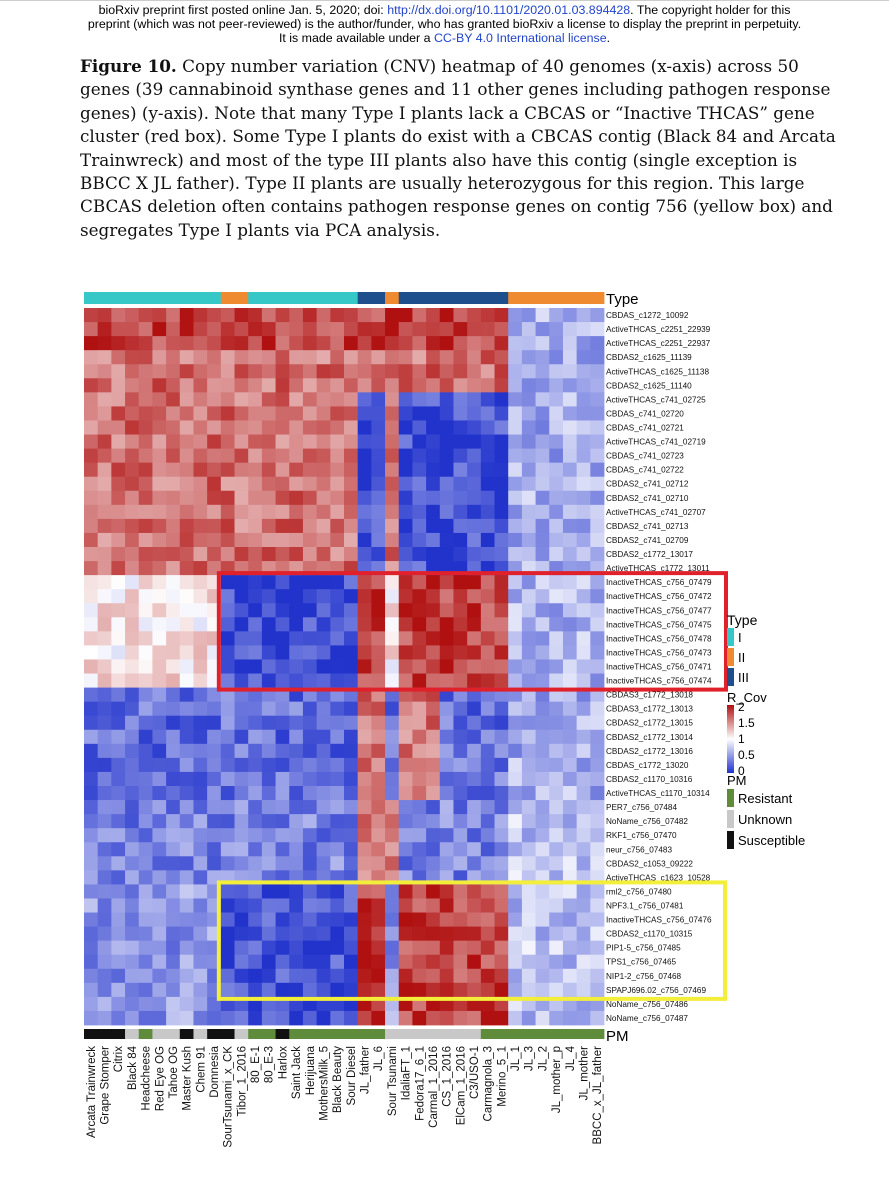 The height and width of the screenshot is (1200, 889). What do you see at coordinates (128, 66) in the screenshot?
I see `figure-label: Figure 10.` at bounding box center [128, 66].